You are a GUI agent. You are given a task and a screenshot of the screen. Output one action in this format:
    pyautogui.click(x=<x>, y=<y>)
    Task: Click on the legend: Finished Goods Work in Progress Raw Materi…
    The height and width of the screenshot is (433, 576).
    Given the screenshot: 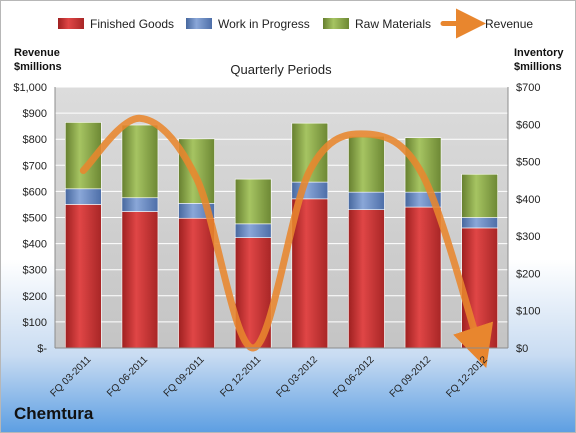 What is the action you would take?
    pyautogui.click(x=295, y=23)
    